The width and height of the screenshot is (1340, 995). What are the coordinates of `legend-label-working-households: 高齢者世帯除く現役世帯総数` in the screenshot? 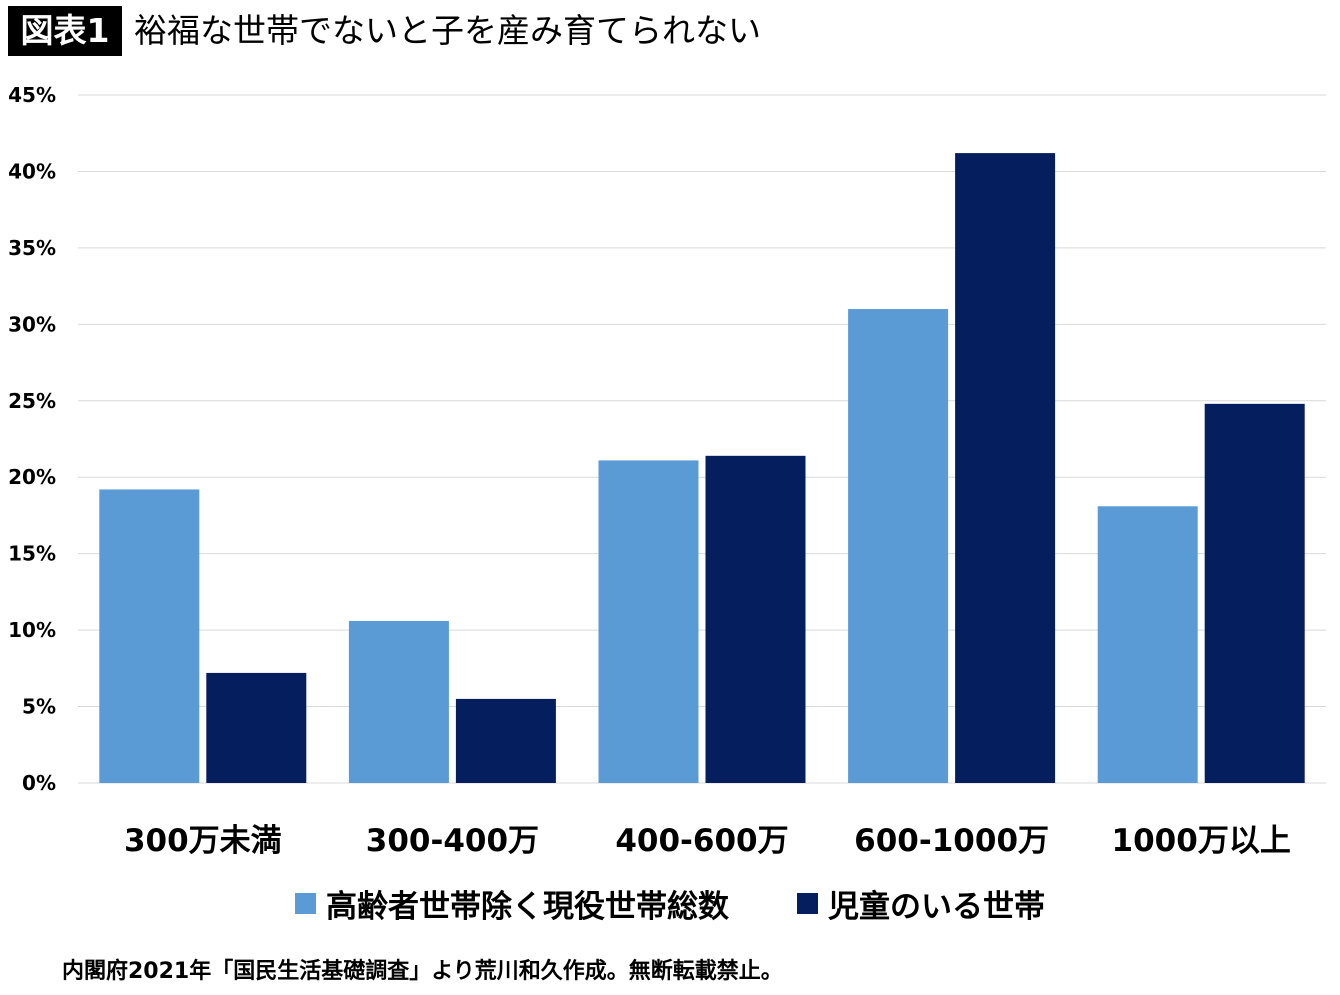 It's located at (527, 906).